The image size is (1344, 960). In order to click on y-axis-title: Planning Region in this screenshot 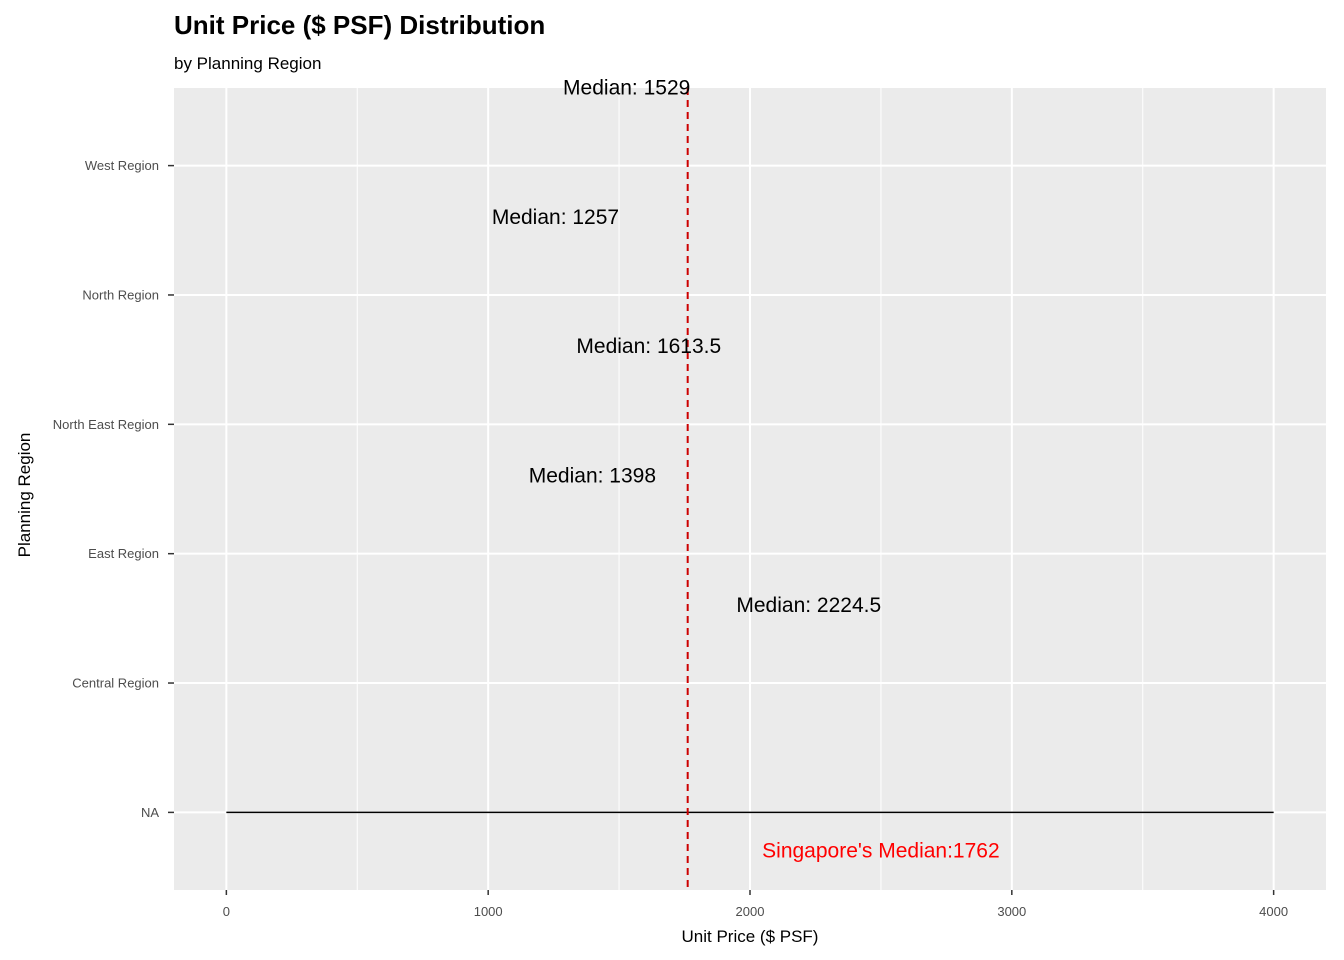, I will do `click(24, 495)`.